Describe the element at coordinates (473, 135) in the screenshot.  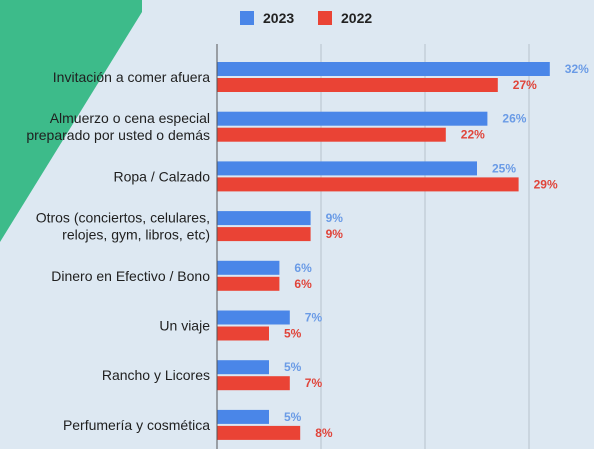
I see `value-label-2022: 22%` at that location.